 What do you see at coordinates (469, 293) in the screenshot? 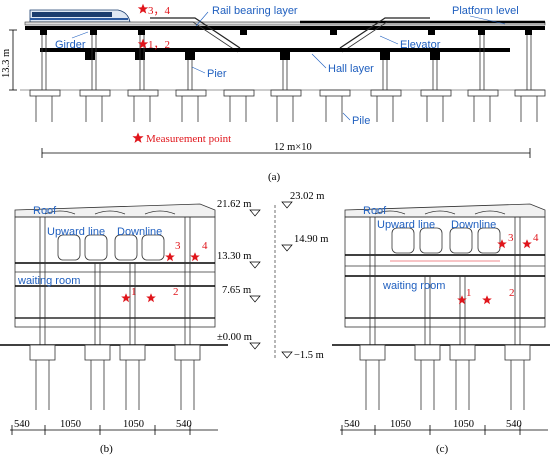
I see `point-1-label-c: 1` at bounding box center [469, 293].